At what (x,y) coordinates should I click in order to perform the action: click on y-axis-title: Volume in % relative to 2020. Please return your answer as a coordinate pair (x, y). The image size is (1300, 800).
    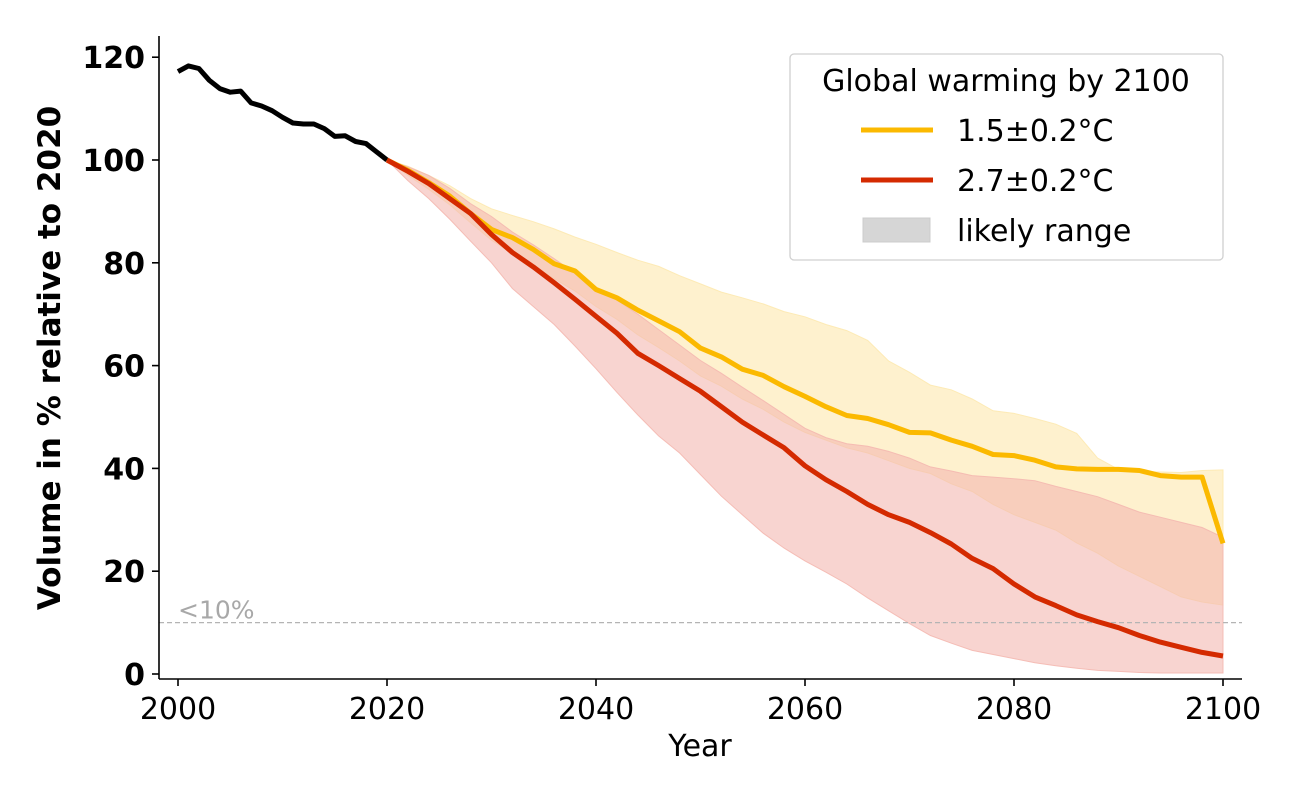
    Looking at the image, I should click on (50, 358).